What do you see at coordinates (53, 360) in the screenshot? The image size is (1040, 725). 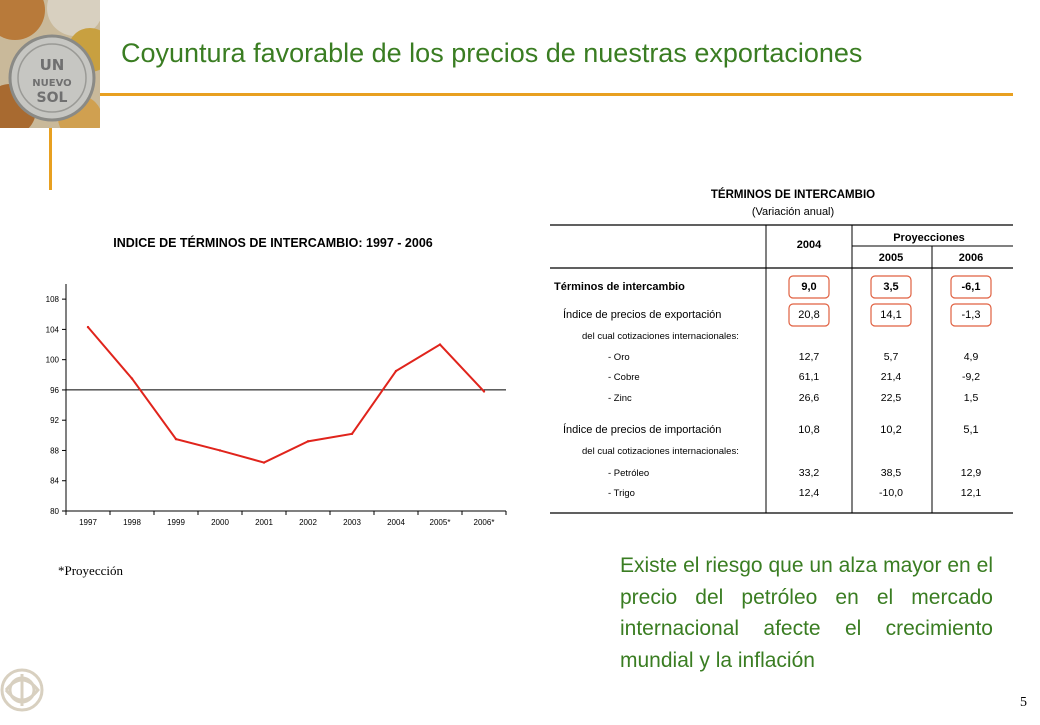 I see `y-tick-label: 100` at bounding box center [53, 360].